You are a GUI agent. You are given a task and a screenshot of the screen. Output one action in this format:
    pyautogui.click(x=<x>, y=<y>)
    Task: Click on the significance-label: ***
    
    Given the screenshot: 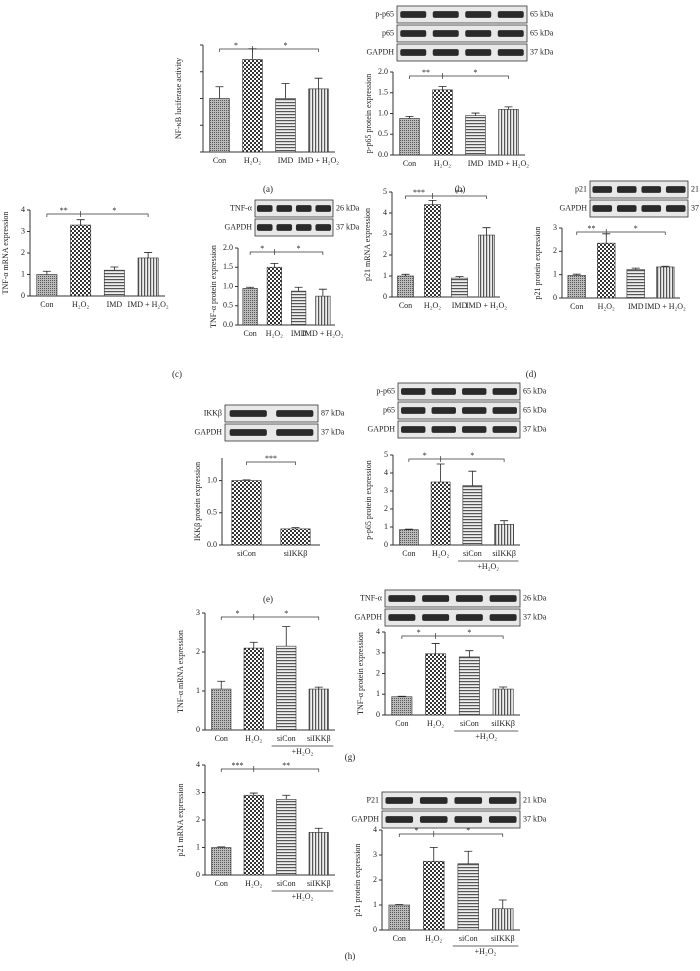 What is the action you would take?
    pyautogui.click(x=238, y=765)
    